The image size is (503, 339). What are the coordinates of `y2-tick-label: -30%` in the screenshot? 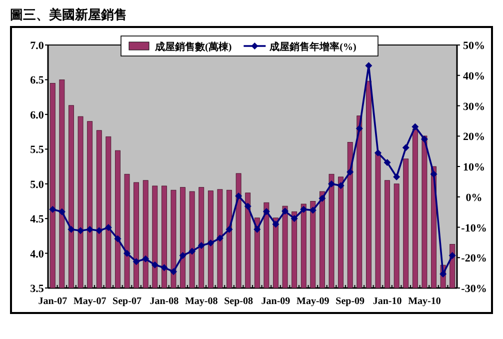 It's located at (474, 289).